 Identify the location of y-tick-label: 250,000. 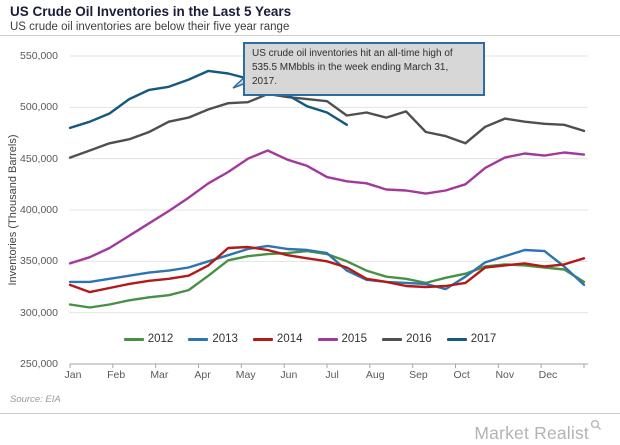
(39, 364).